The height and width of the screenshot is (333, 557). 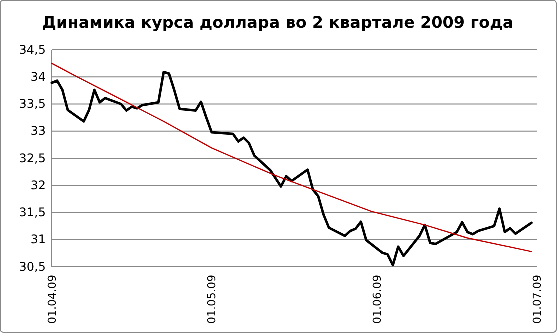 I want to click on y-tick-label: 30,5, so click(x=32, y=267).